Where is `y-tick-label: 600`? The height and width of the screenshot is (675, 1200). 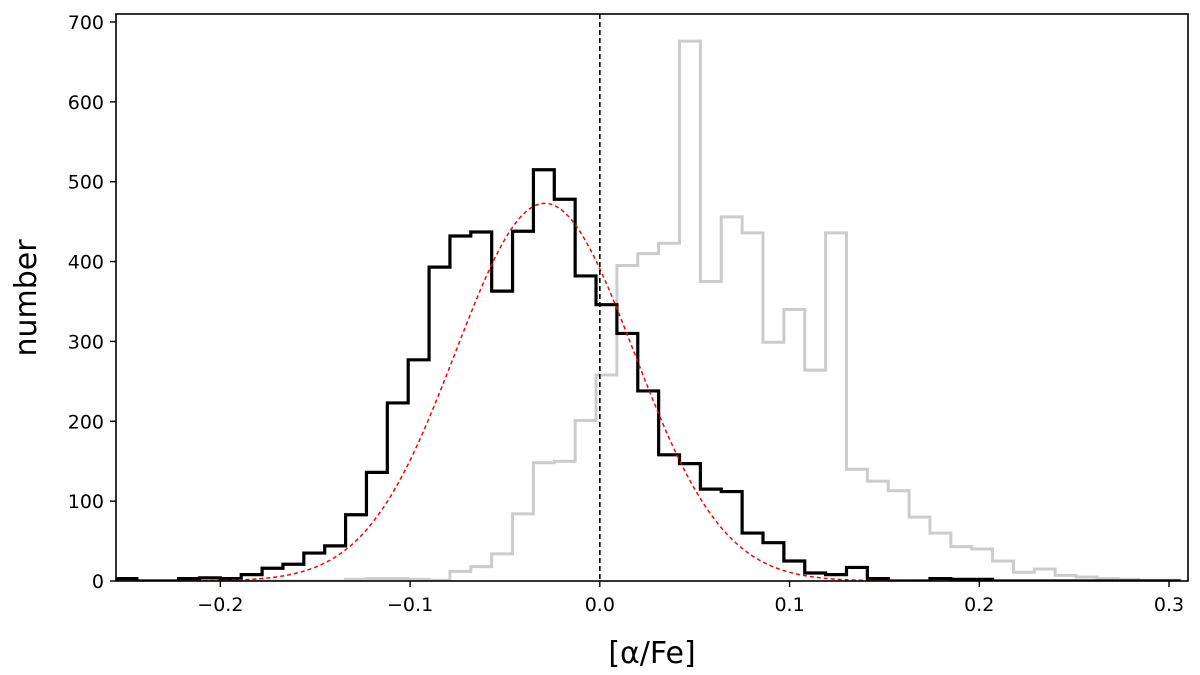
y-tick-label: 600 is located at coordinates (86, 103).